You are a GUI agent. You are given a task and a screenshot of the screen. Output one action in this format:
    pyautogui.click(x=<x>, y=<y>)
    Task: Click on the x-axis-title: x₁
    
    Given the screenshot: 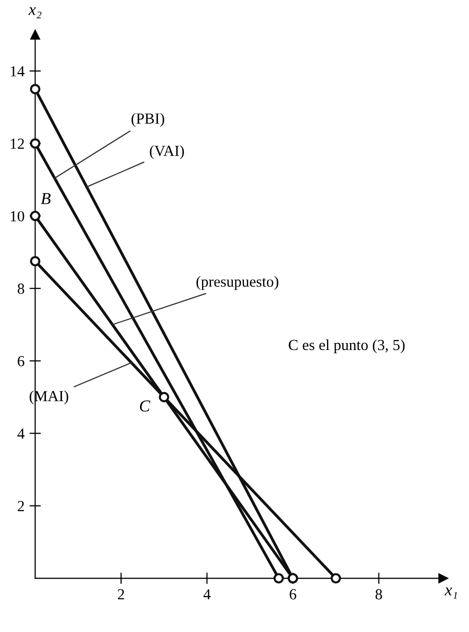 What is the action you would take?
    pyautogui.click(x=450, y=593)
    